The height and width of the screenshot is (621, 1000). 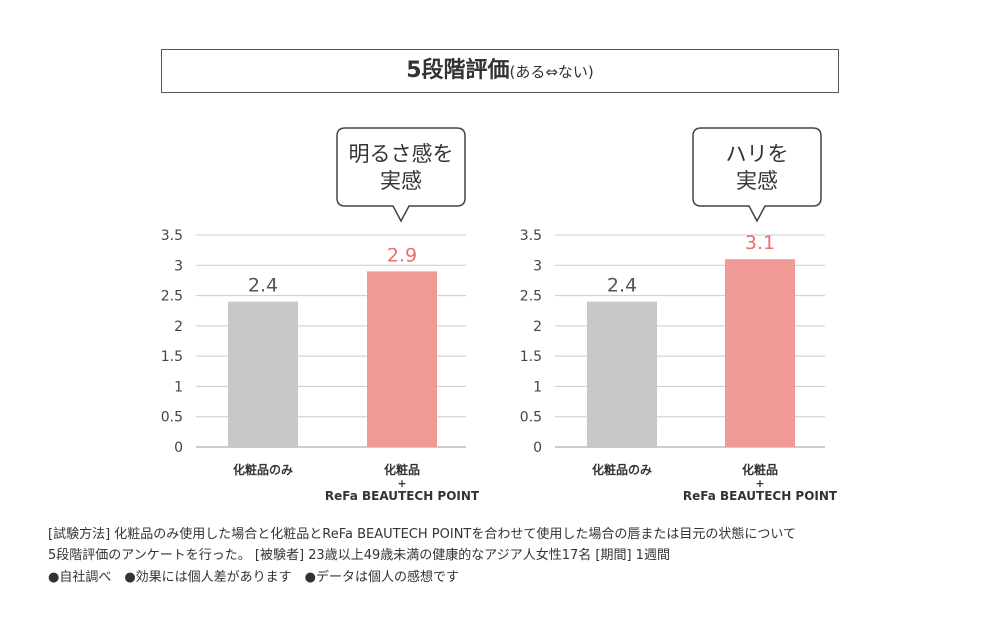 What do you see at coordinates (401, 154) in the screenshot?
I see `callout-text: 明るさ感を` at bounding box center [401, 154].